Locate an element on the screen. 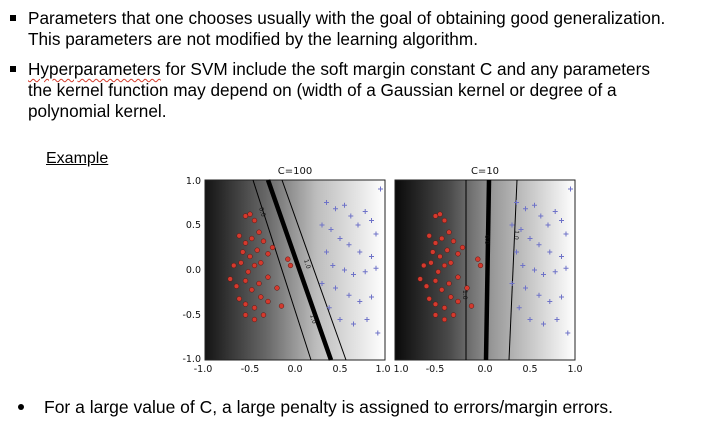 The image size is (727, 423). example-label: Example is located at coordinates (77, 158).